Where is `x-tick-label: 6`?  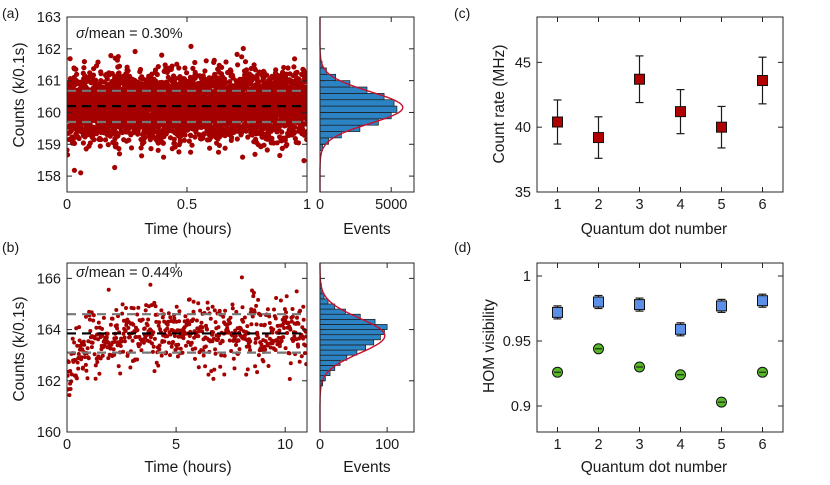
x-tick-label: 6 is located at coordinates (762, 205).